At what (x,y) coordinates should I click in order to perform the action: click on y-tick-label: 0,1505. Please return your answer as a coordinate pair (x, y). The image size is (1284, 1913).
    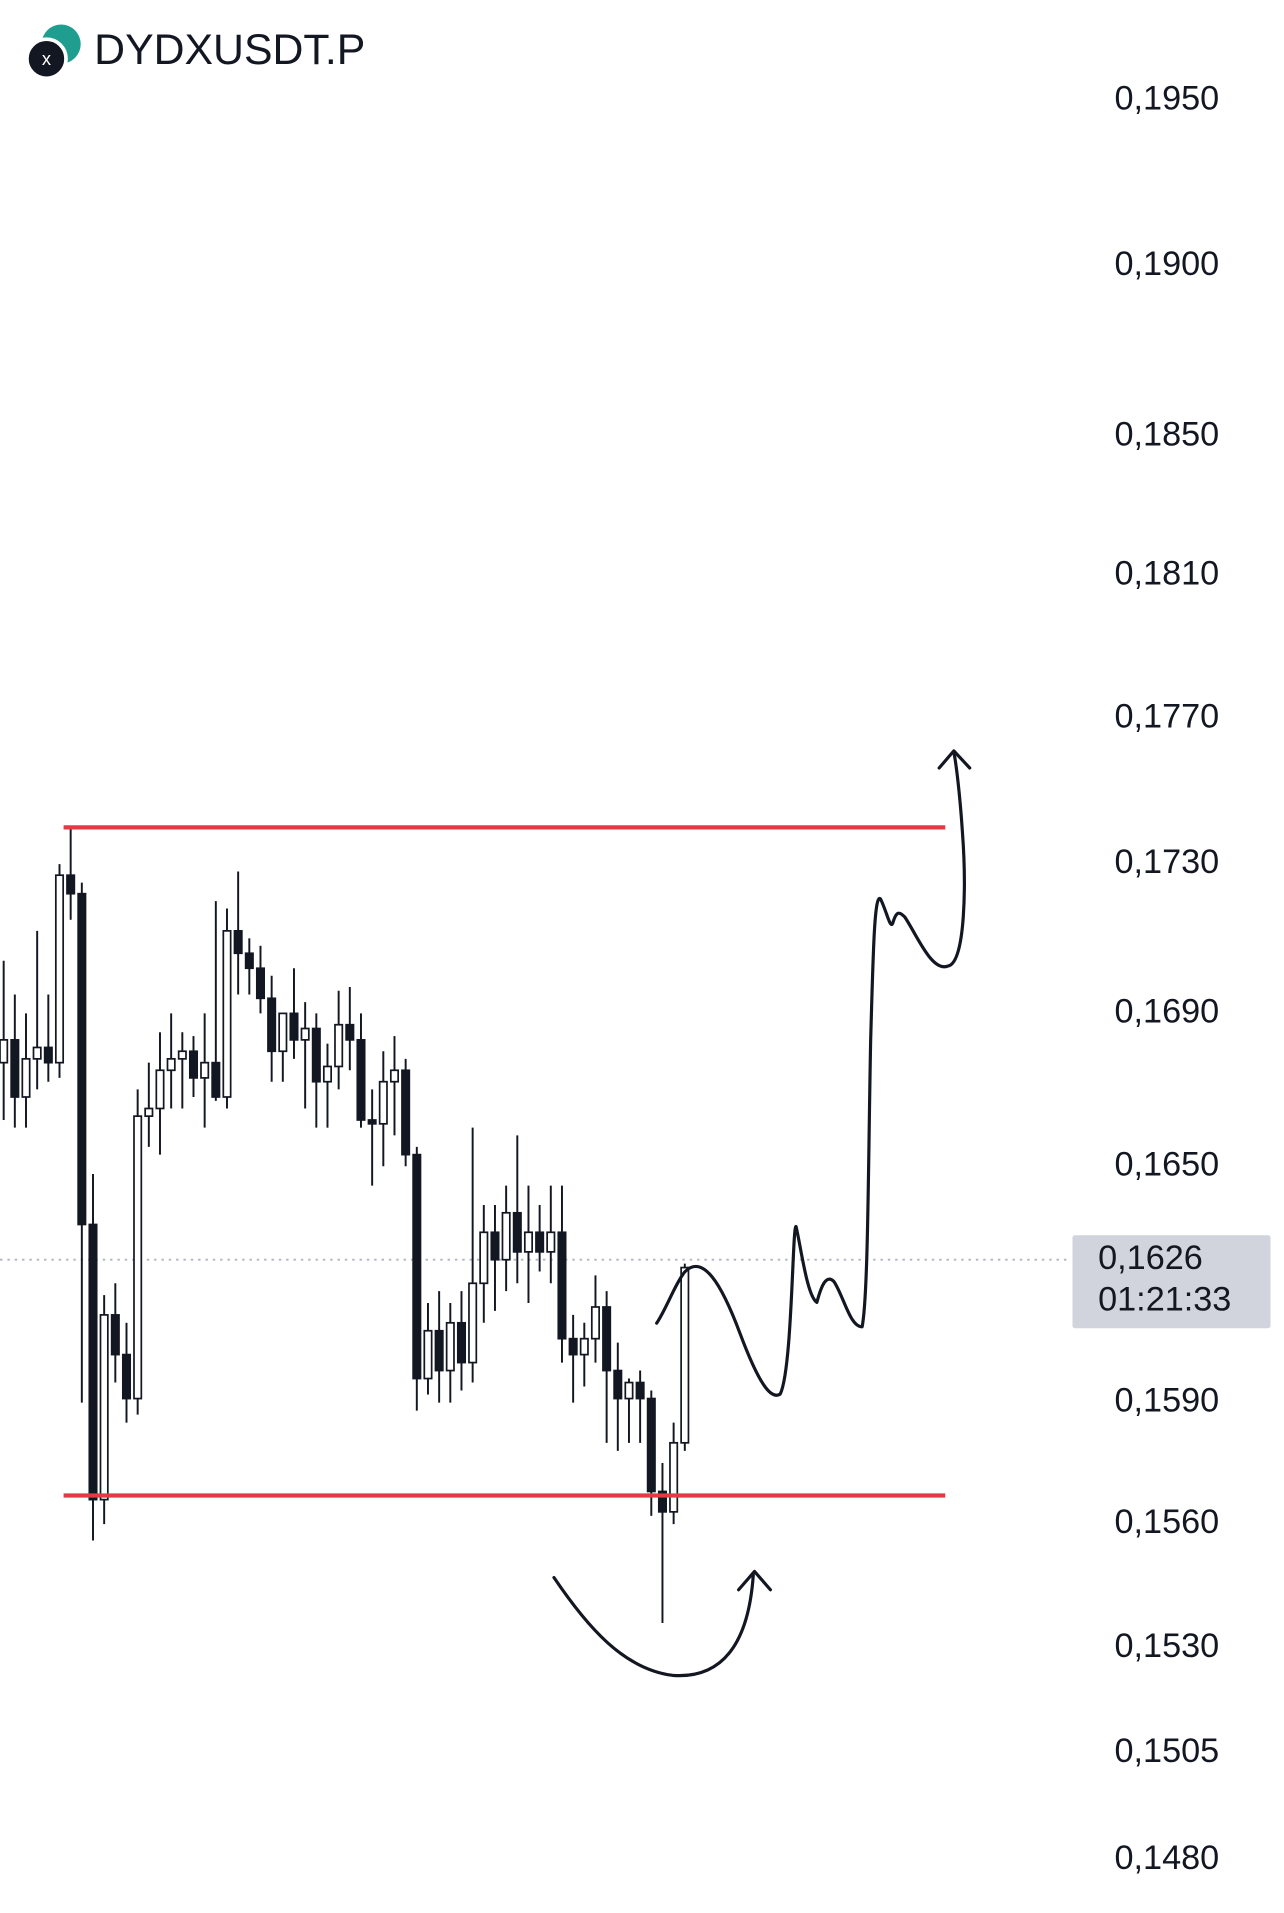
    Looking at the image, I should click on (1167, 1751).